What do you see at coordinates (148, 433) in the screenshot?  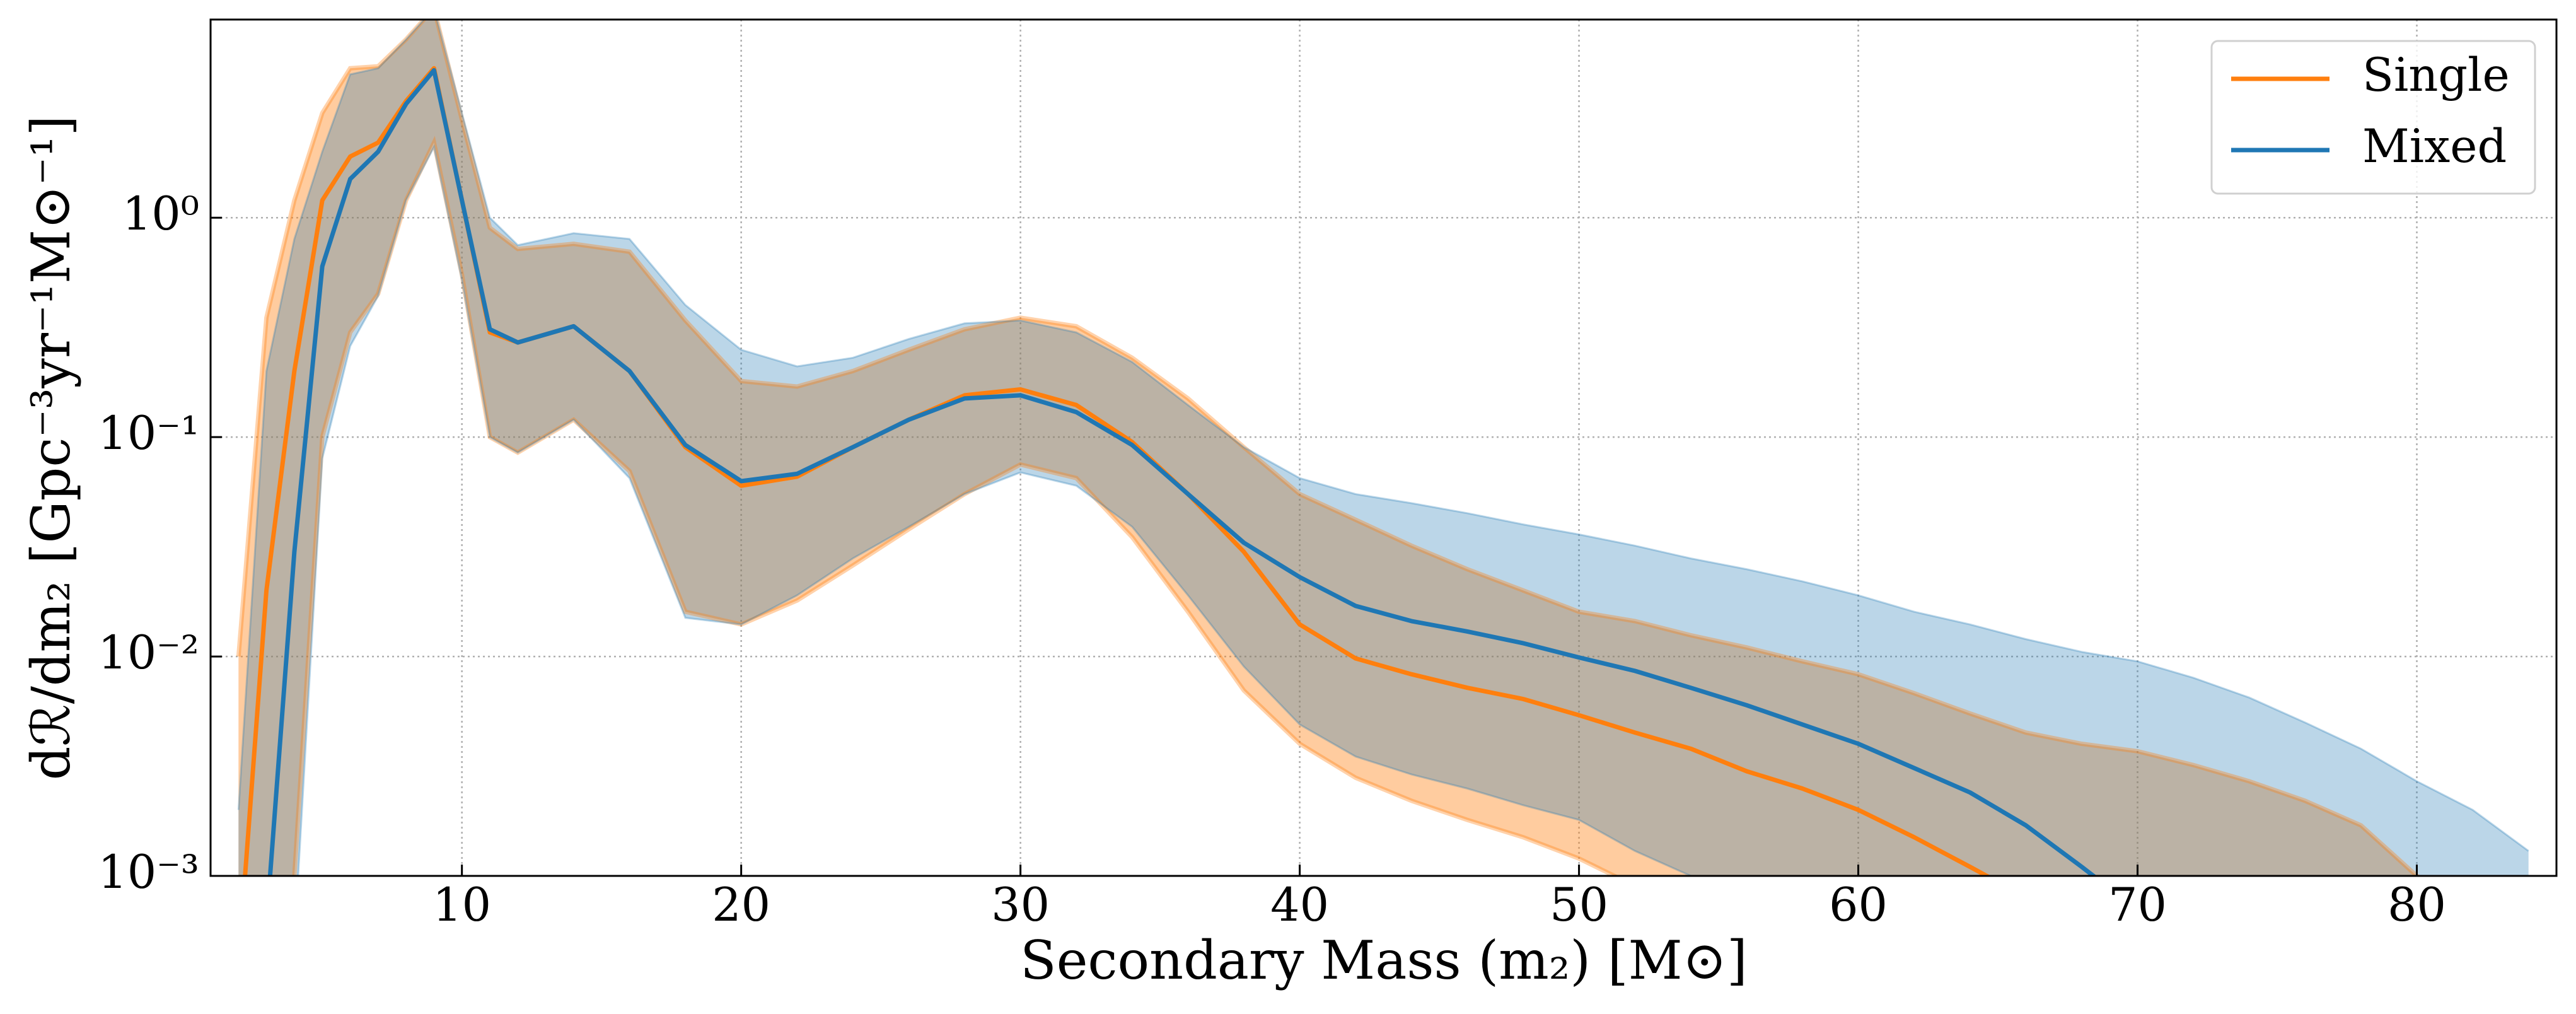 I see `y-tick-label: 10⁻¹` at bounding box center [148, 433].